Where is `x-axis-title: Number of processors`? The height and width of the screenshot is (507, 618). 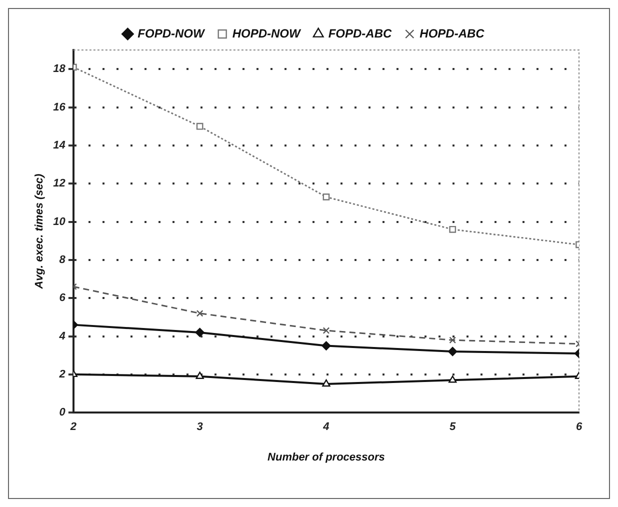 x-axis-title: Number of processors is located at coordinates (326, 457).